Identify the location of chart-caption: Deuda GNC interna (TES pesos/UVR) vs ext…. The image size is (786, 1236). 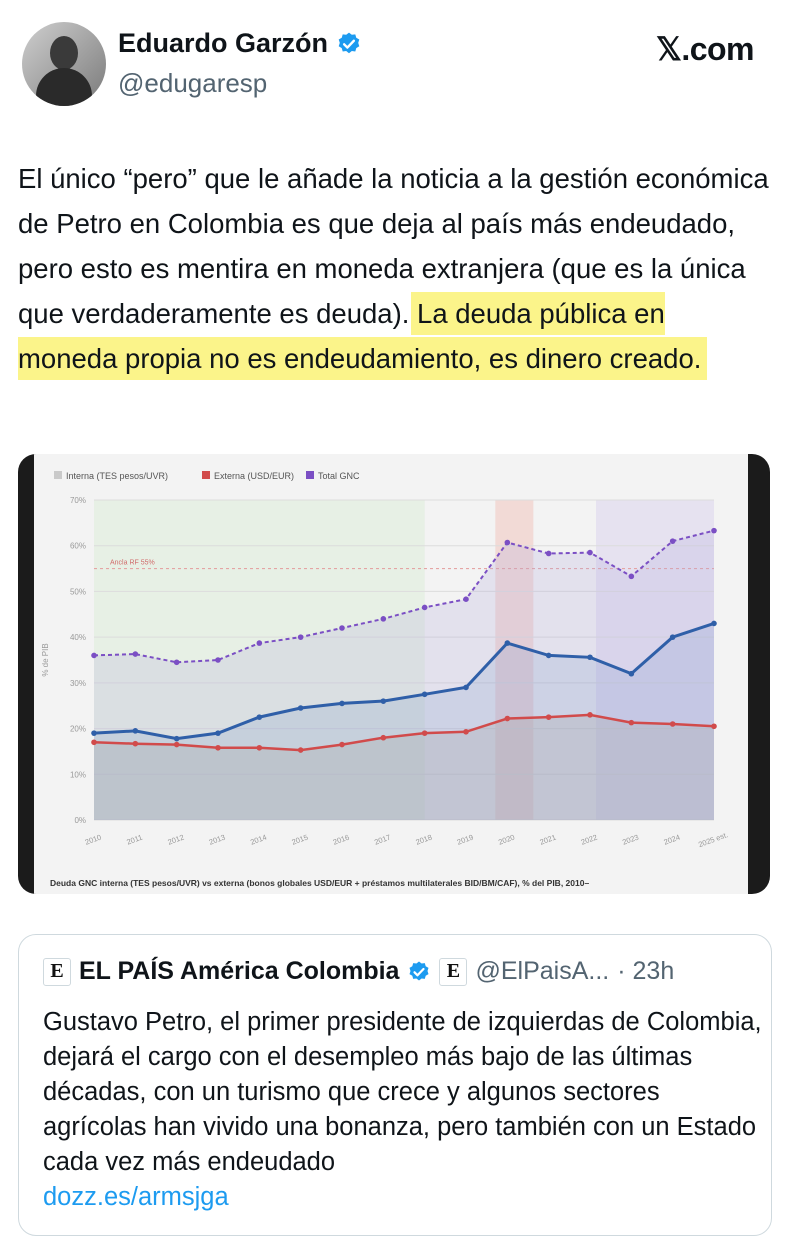
(319, 883).